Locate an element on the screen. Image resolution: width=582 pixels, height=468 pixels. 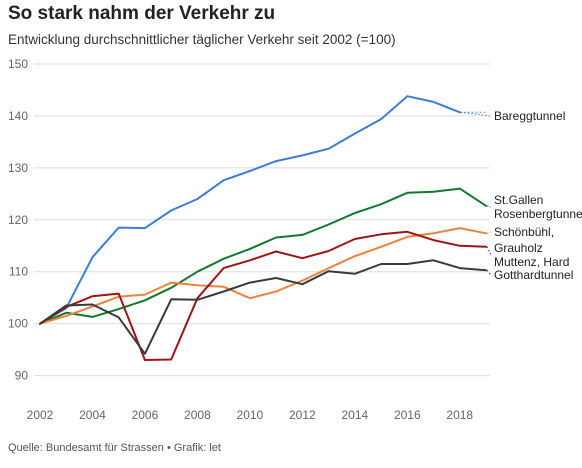
x-tick-label: 2016 is located at coordinates (407, 415).